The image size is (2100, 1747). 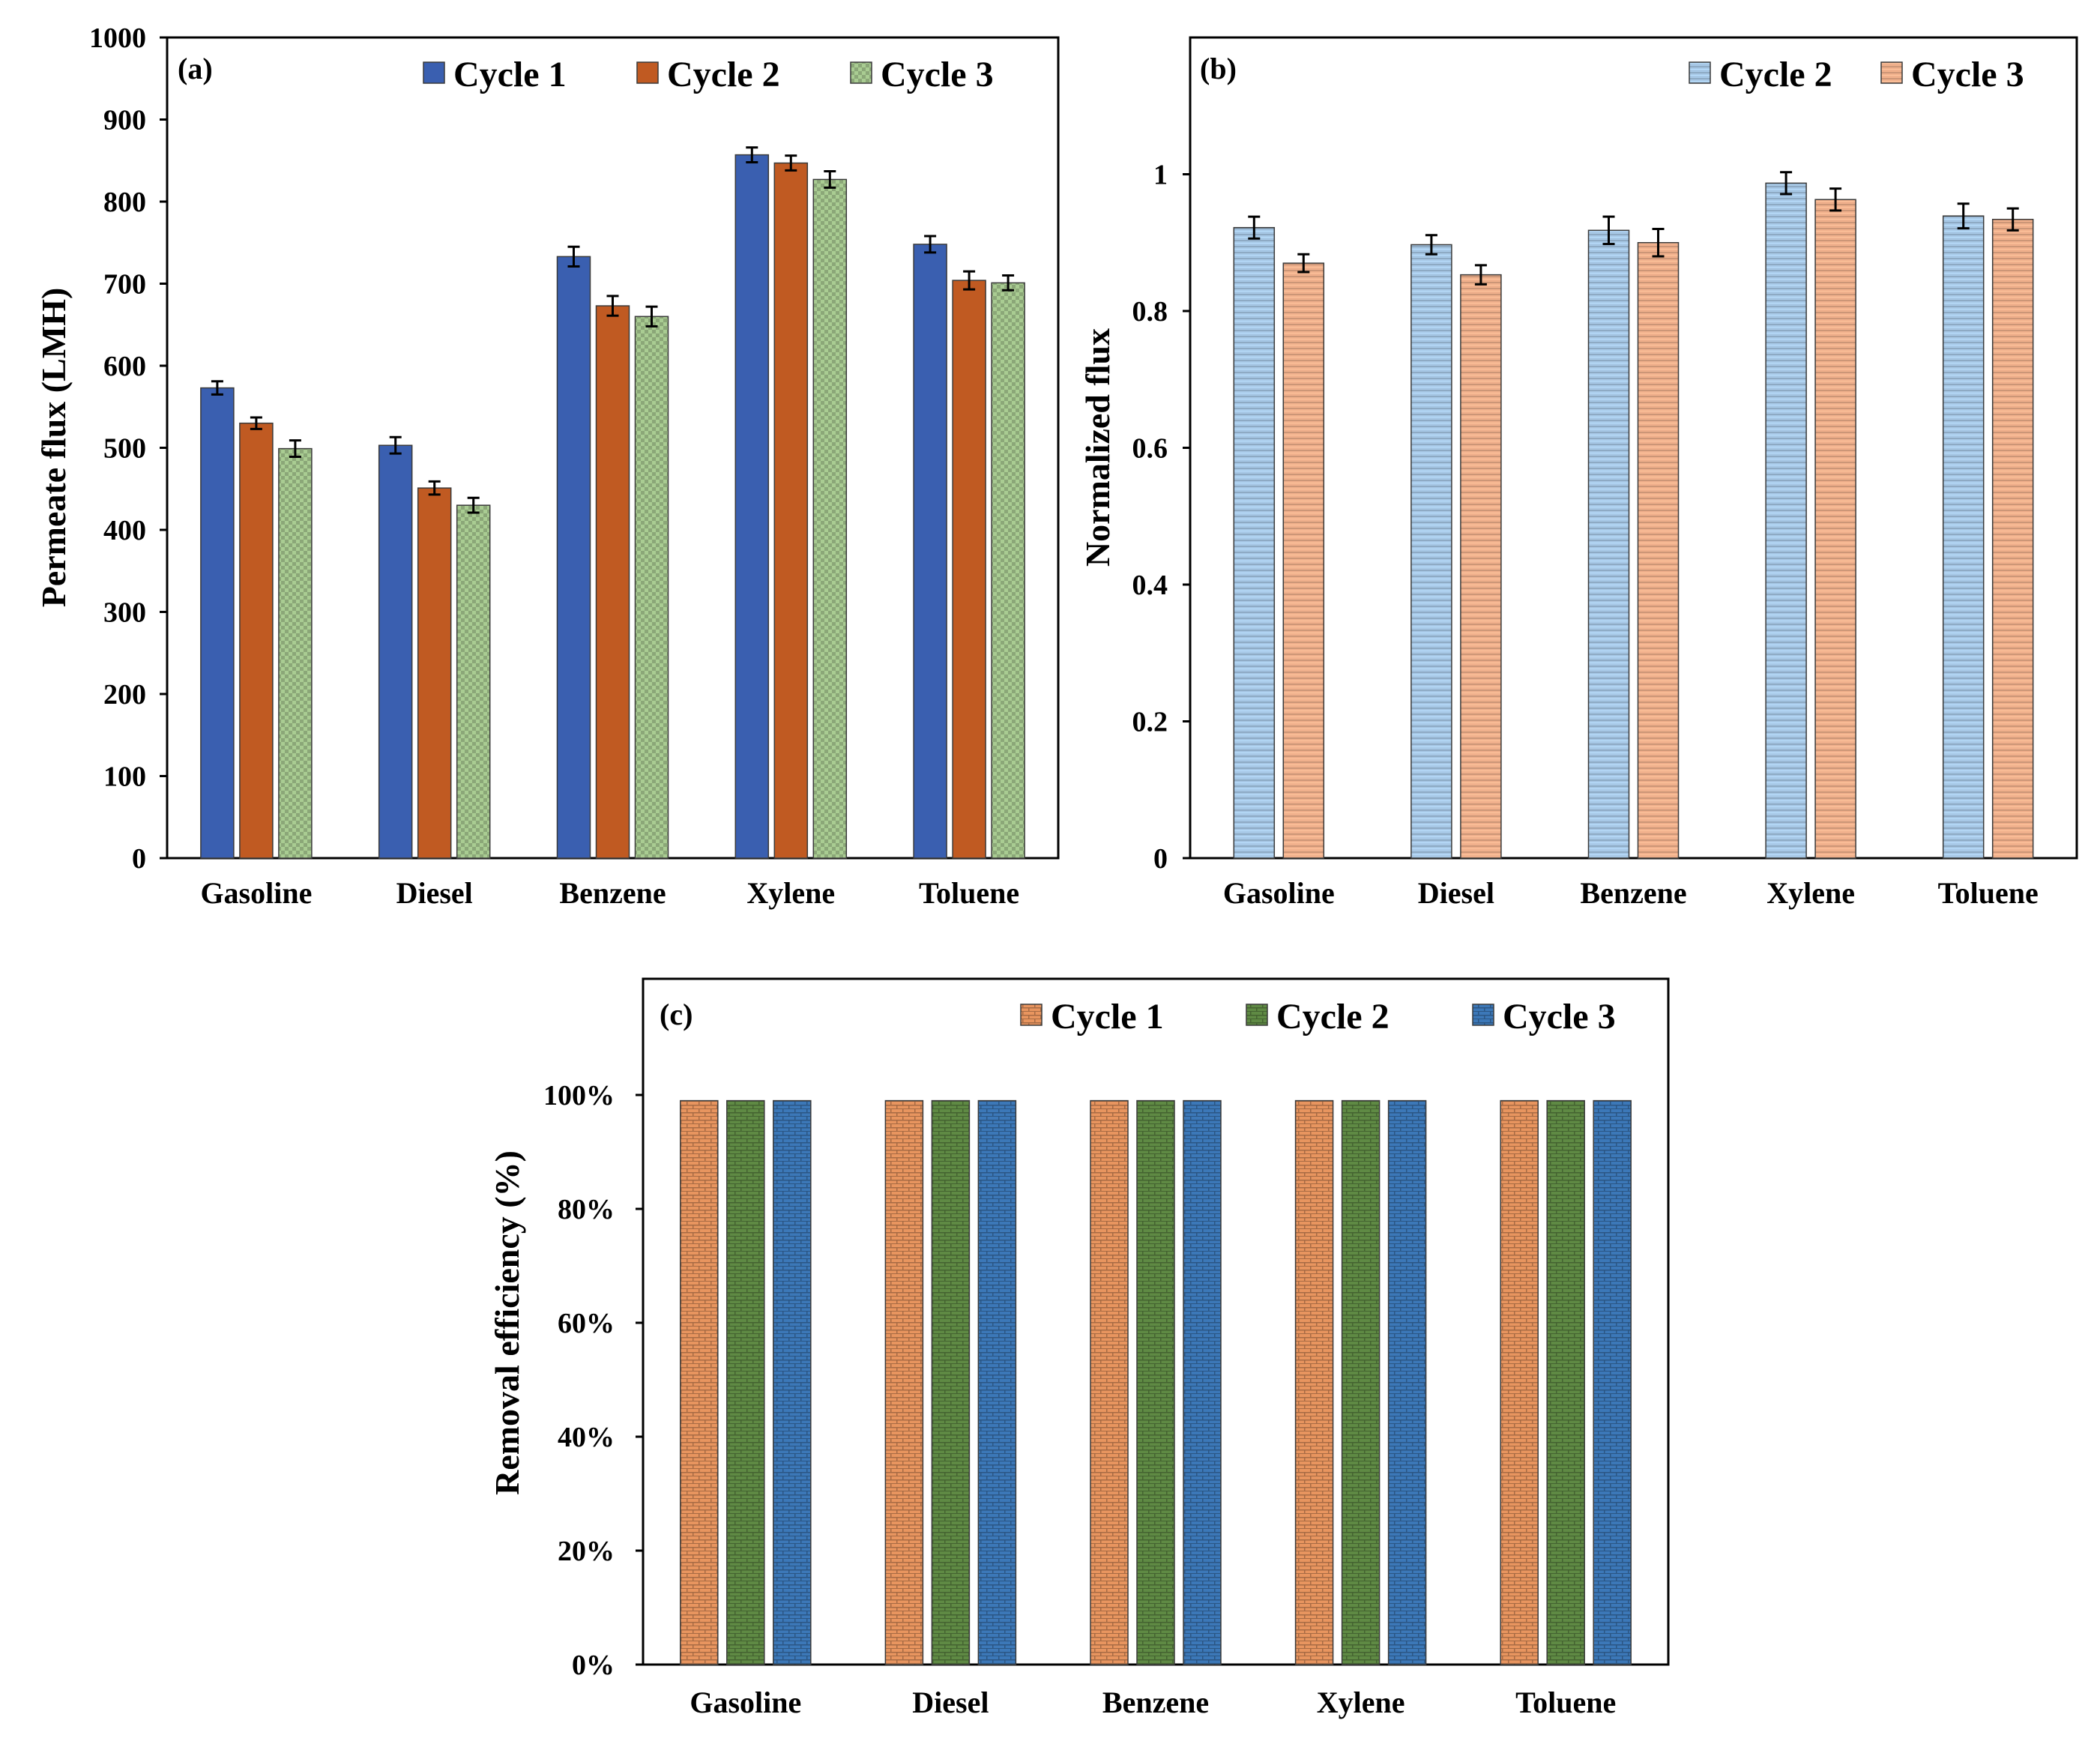 I want to click on panel-a-label: (a), so click(x=195, y=68).